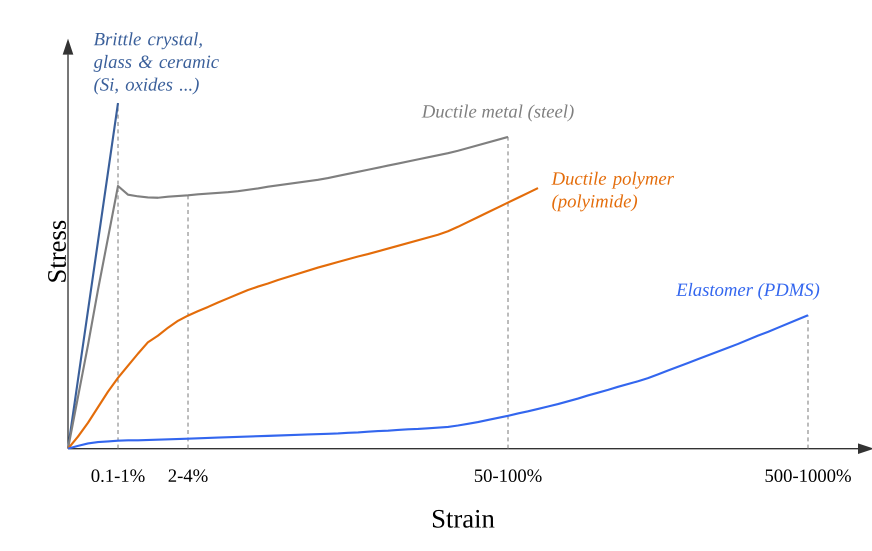 This screenshot has height=551, width=872. I want to click on x-tick-label: 2-4%, so click(188, 476).